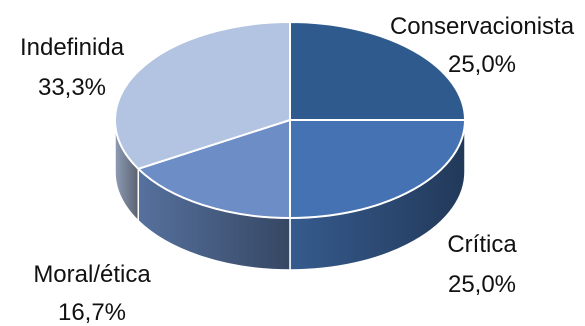  I want to click on slice-label-conservacionista: Conservacionista, so click(482, 26).